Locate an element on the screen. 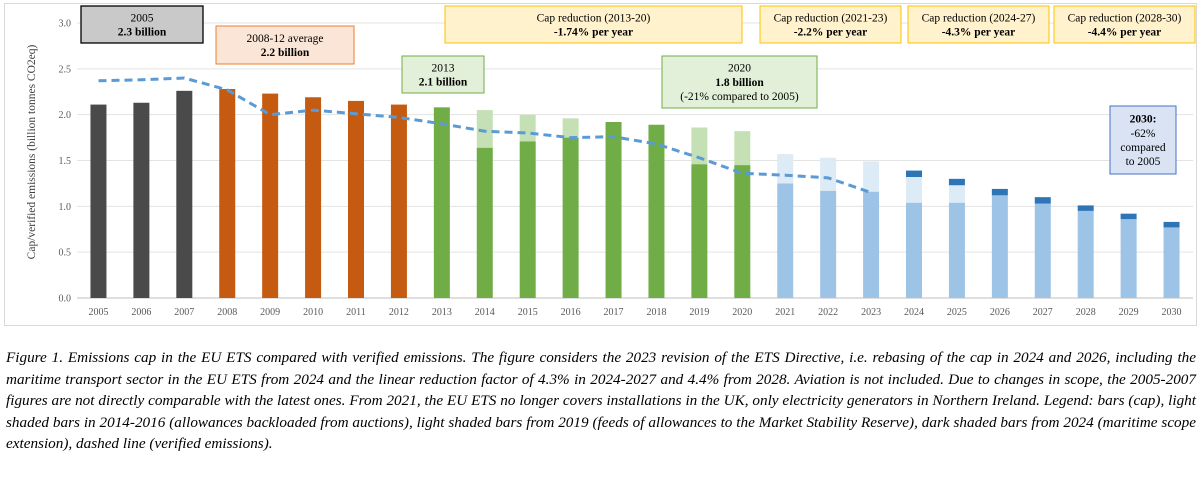  annotation-box: 2008-12 average 2.2 billion is located at coordinates (285, 45).